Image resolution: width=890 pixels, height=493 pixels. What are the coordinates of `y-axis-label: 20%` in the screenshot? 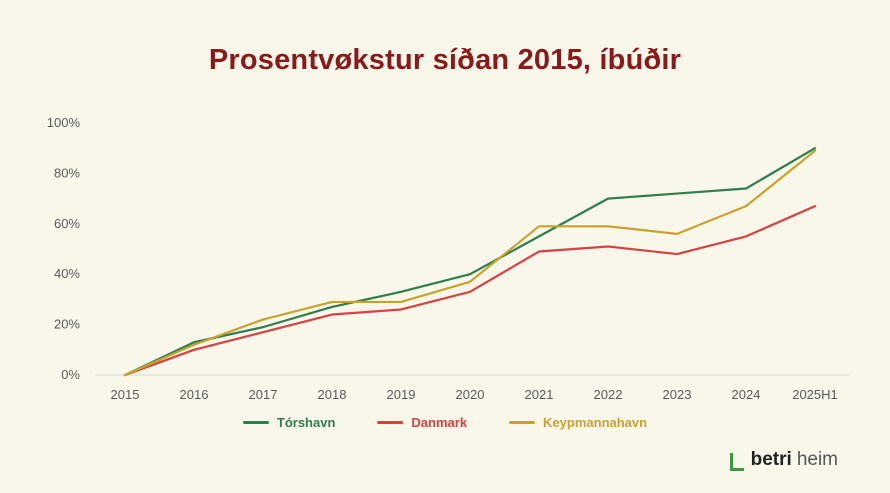 It's located at (67, 324).